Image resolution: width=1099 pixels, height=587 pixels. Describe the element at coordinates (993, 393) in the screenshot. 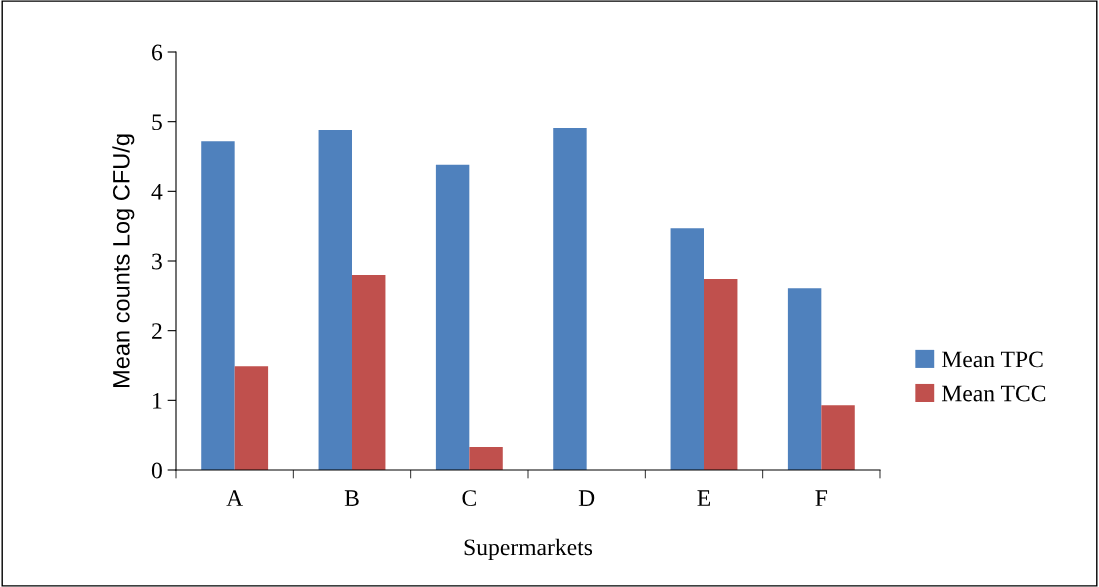

I see `legend-label: Mean TCC` at that location.